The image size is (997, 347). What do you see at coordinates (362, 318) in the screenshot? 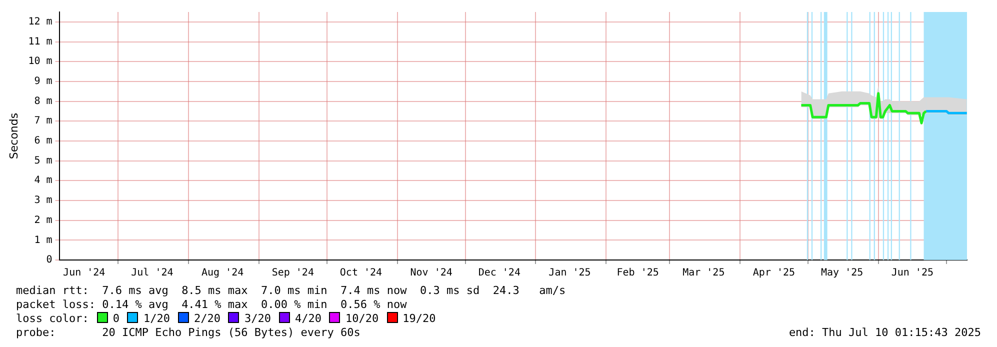
I see `legend-label: 10/20` at bounding box center [362, 318].